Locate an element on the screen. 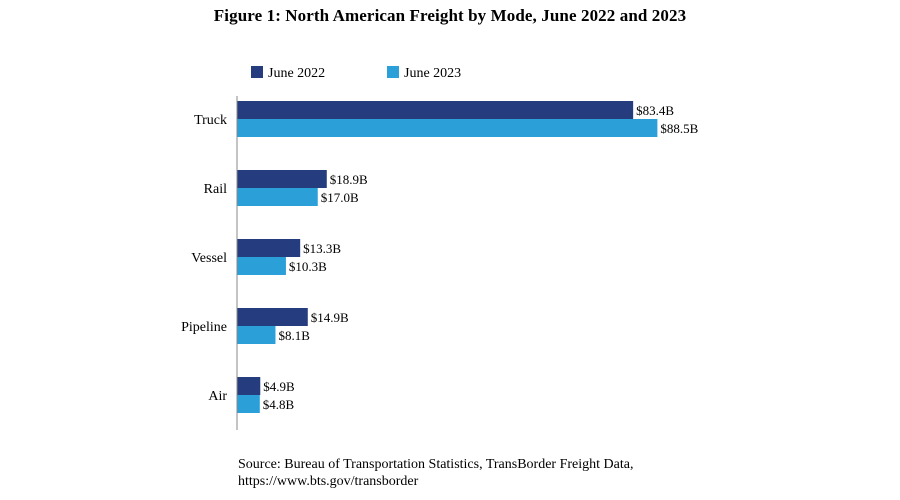  bar-group-vessel: Vessel $13.3B $10.3B is located at coordinates (266, 257).